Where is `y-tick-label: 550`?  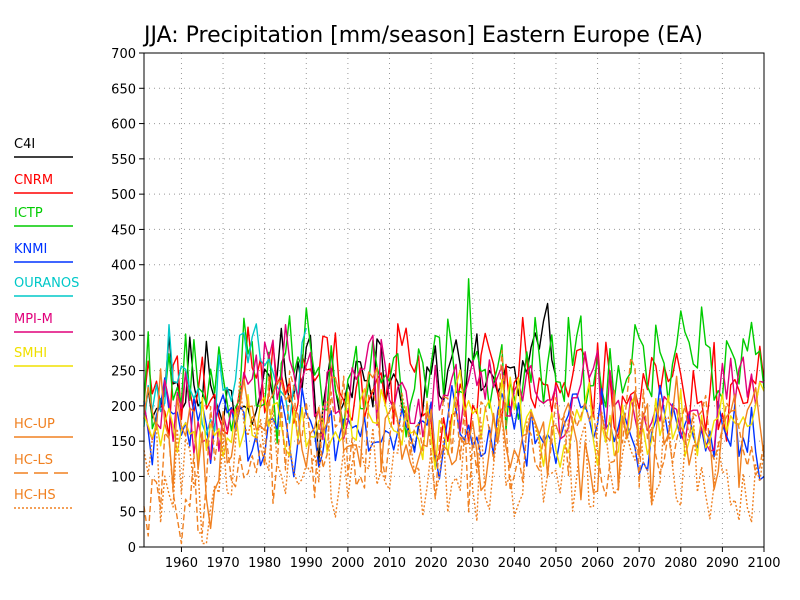
y-tick-label: 550 is located at coordinates (123, 160).